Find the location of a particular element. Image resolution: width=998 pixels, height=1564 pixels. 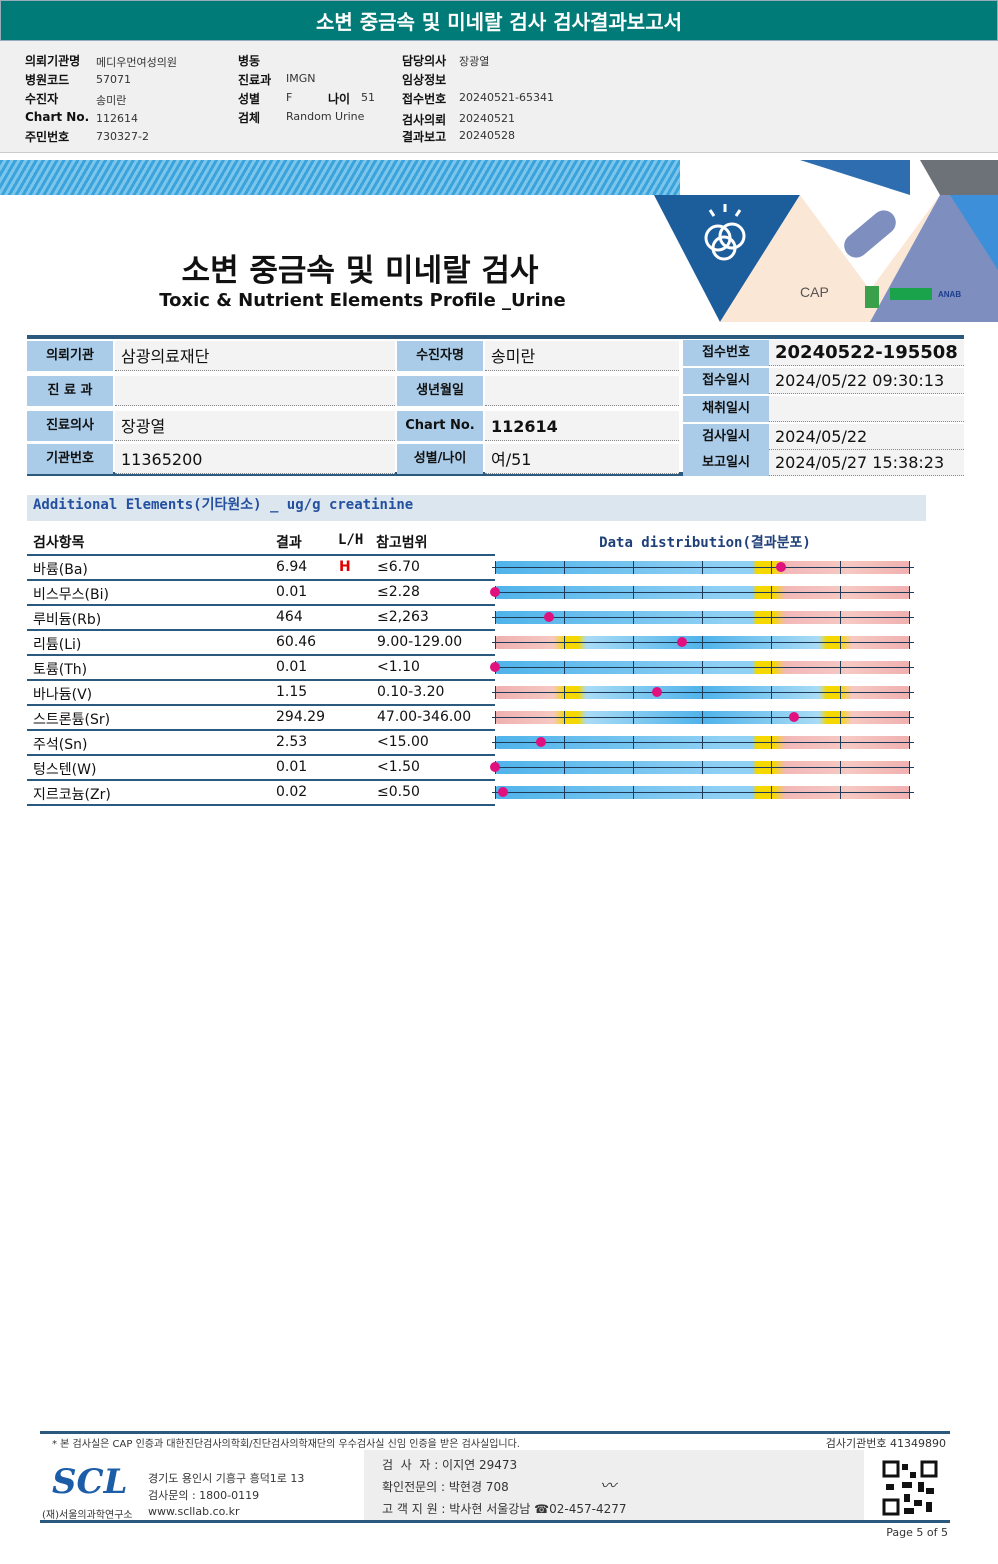

patient-label: 기관번호 is located at coordinates (70, 459).